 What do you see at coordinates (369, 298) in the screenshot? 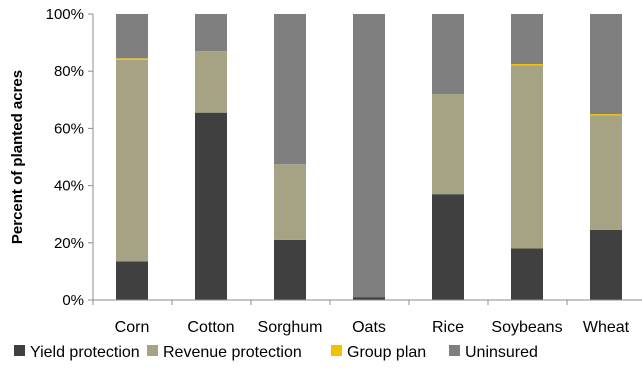
I see `bar-segment-oats-yield-protection` at bounding box center [369, 298].